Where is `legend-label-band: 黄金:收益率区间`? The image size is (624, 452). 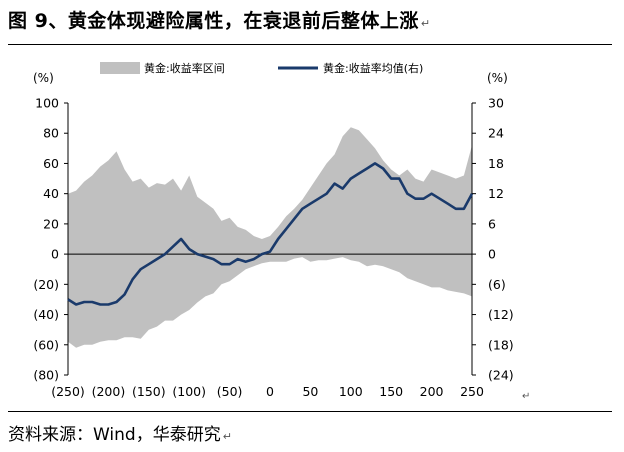 legend-label-band: 黄金:收益率区间 is located at coordinates (184, 68).